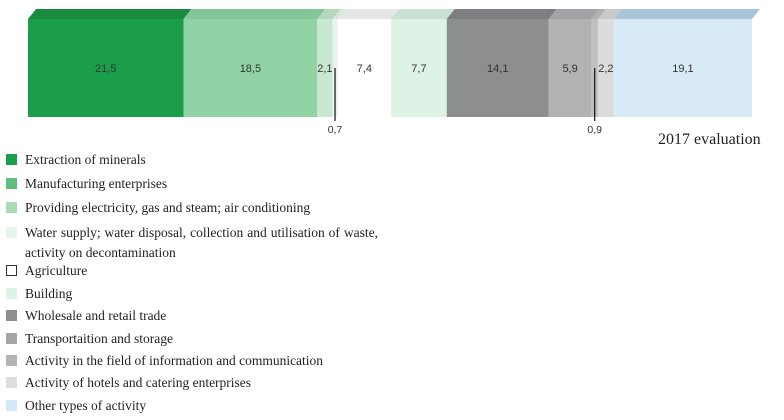 Image resolution: width=784 pixels, height=420 pixels. What do you see at coordinates (86, 405) in the screenshot?
I see `legend-label: Other types of activity` at bounding box center [86, 405].